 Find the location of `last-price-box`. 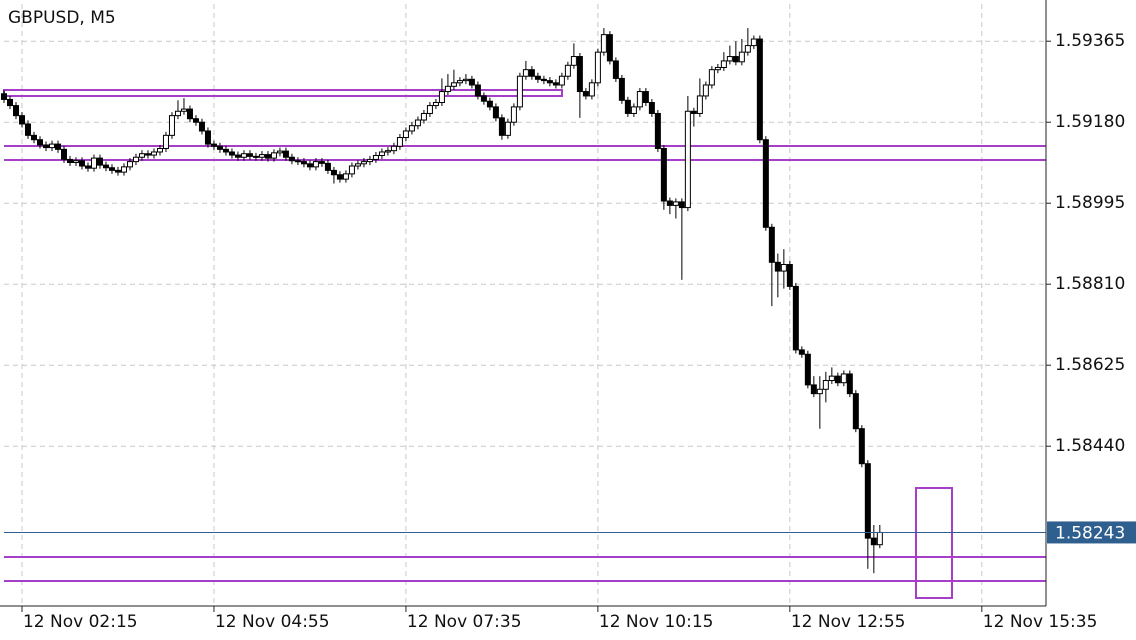

last-price-box is located at coordinates (1091, 532).